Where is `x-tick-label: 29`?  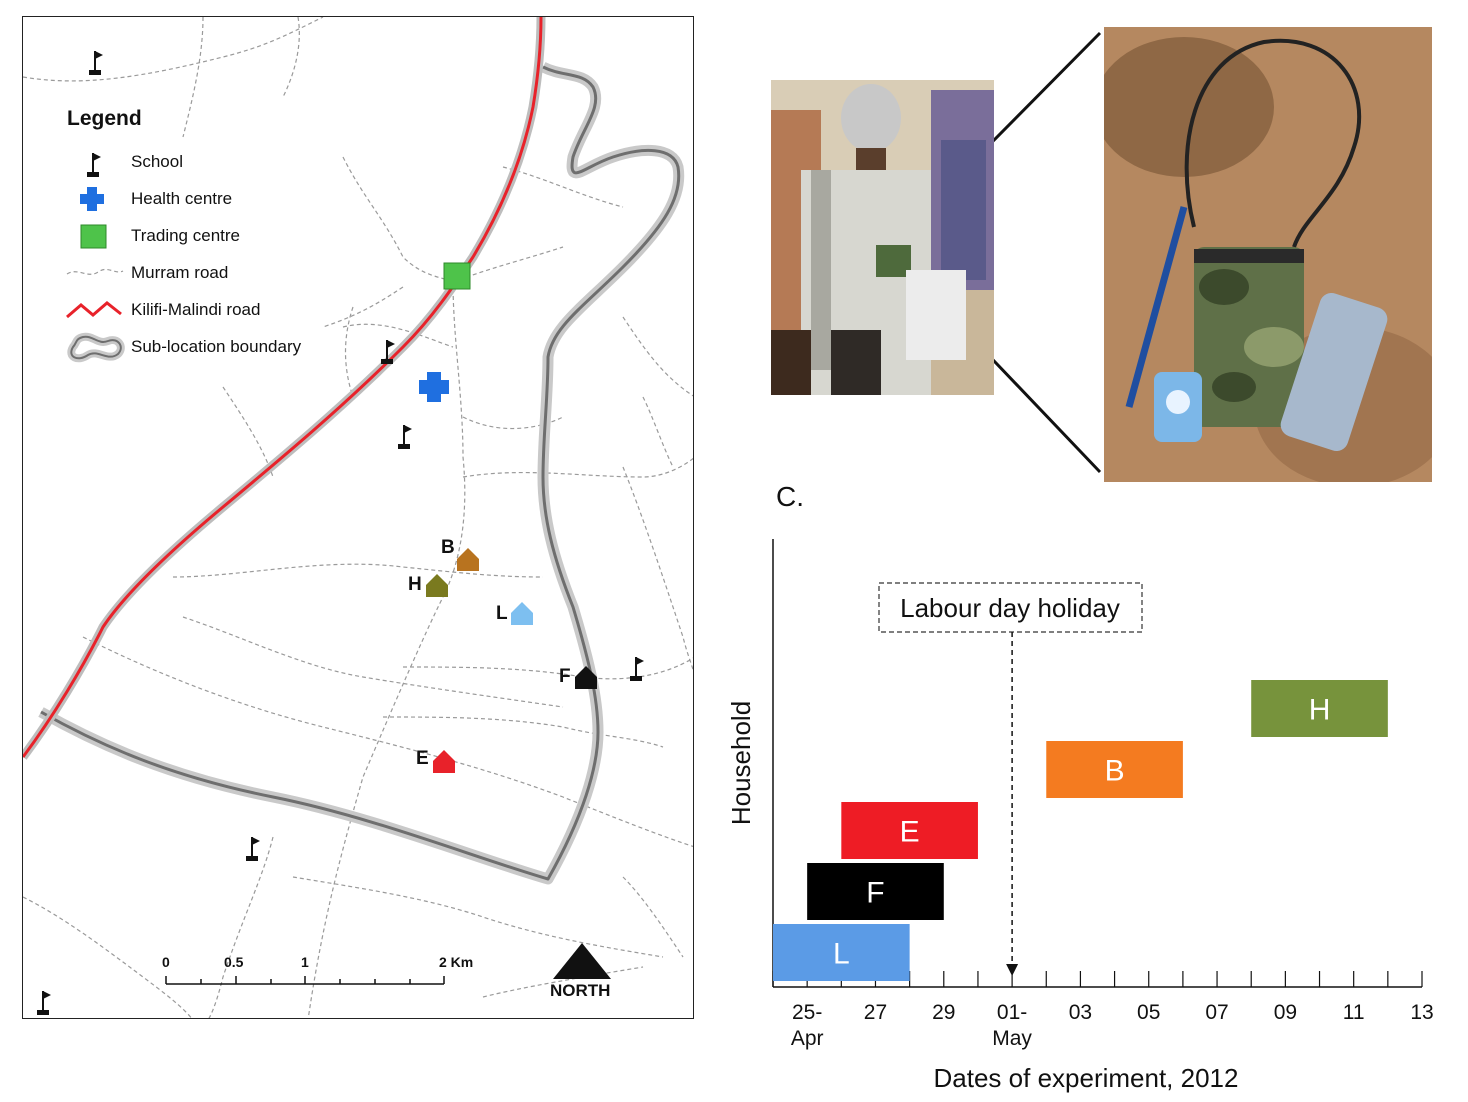
x-tick-label: 29 is located at coordinates (943, 1012).